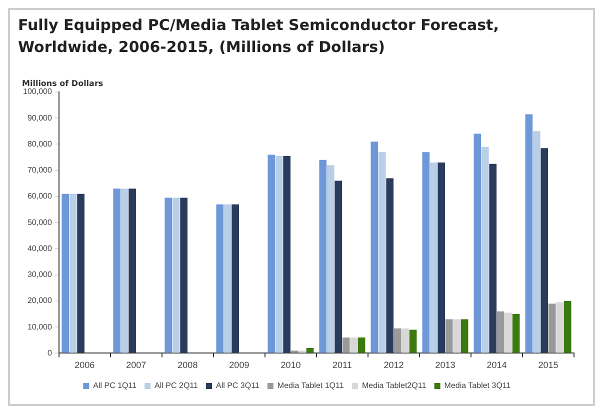 The height and width of the screenshot is (416, 605). Describe the element at coordinates (496, 365) in the screenshot. I see `x-tick-label: 2014` at that location.